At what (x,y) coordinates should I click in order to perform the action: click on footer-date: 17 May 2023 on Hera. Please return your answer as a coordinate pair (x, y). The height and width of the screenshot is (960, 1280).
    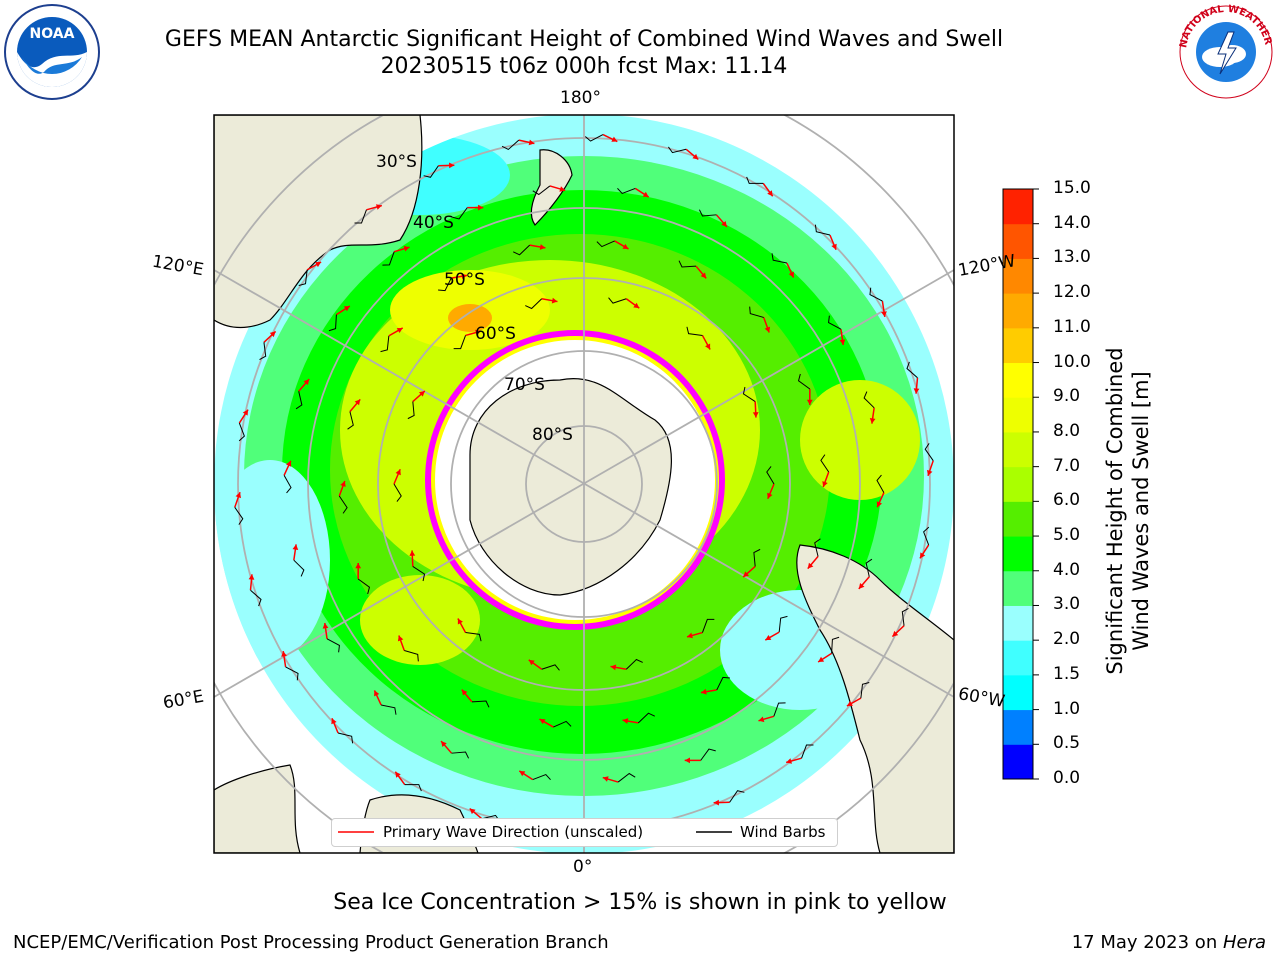
    Looking at the image, I should click on (1168, 942).